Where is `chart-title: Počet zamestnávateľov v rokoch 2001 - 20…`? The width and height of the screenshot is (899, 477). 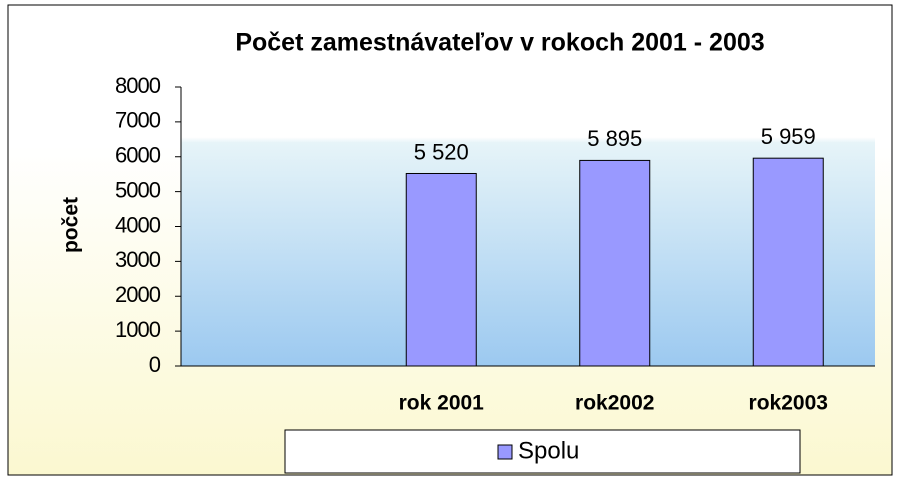
chart-title: Počet zamestnávateľov v rokoch 2001 - 20… is located at coordinates (499, 43).